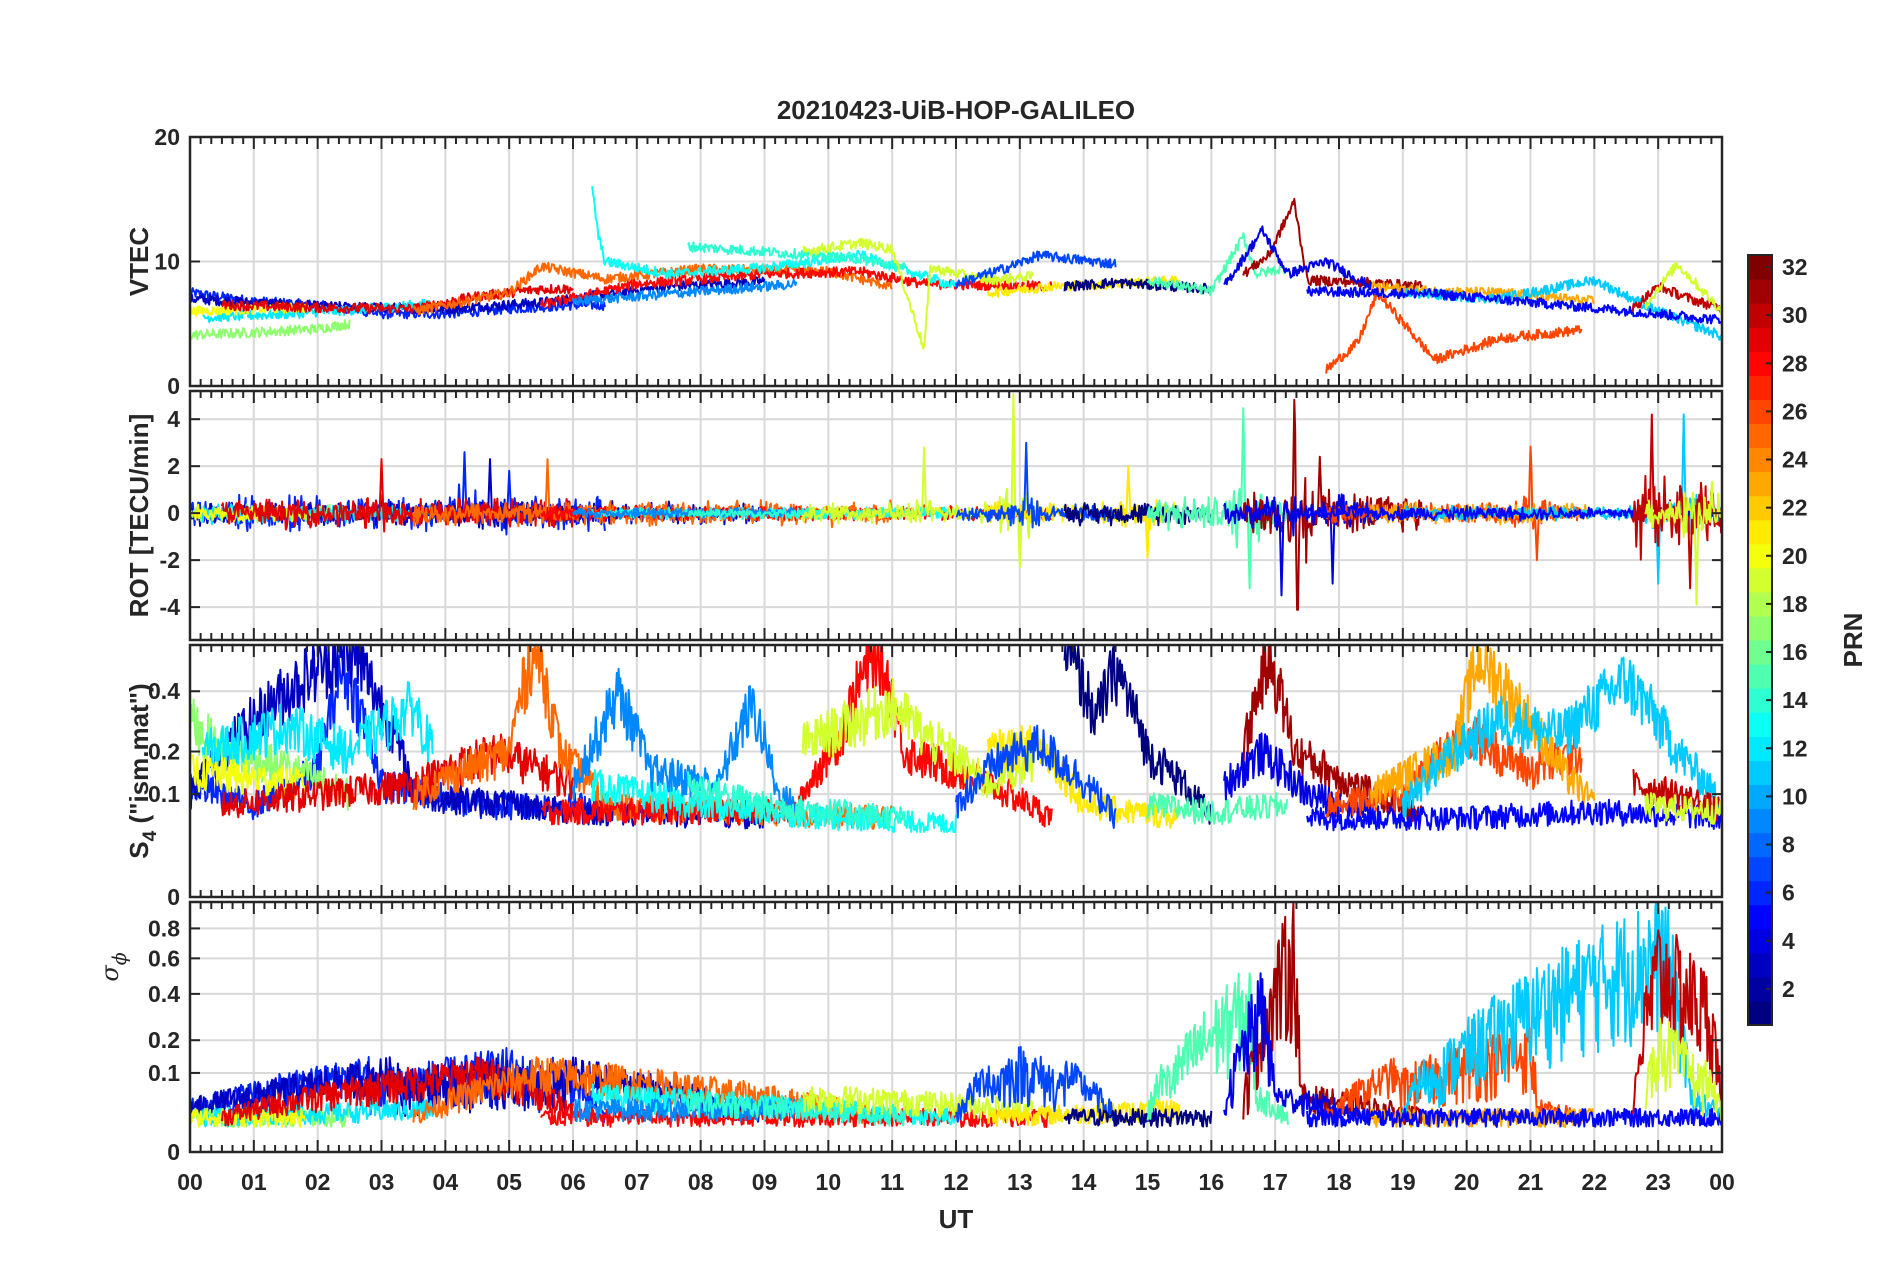 The height and width of the screenshot is (1272, 1902). What do you see at coordinates (446, 1182) in the screenshot?
I see `x-tick-label: 04` at bounding box center [446, 1182].